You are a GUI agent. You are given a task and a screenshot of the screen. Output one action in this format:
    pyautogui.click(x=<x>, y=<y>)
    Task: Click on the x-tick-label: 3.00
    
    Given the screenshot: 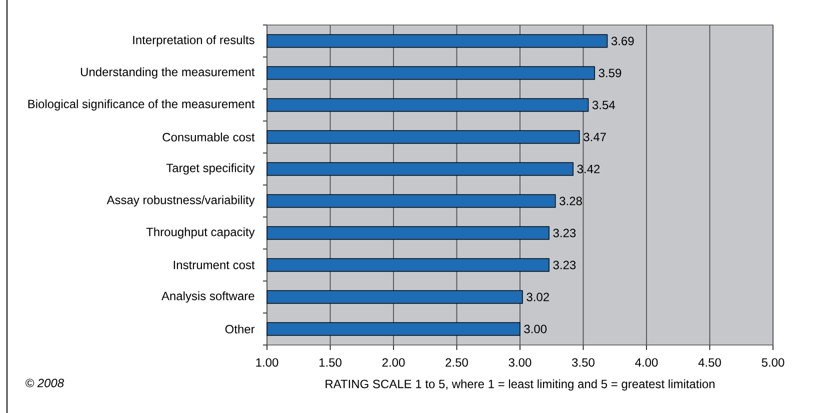 What is the action you would take?
    pyautogui.click(x=520, y=362)
    